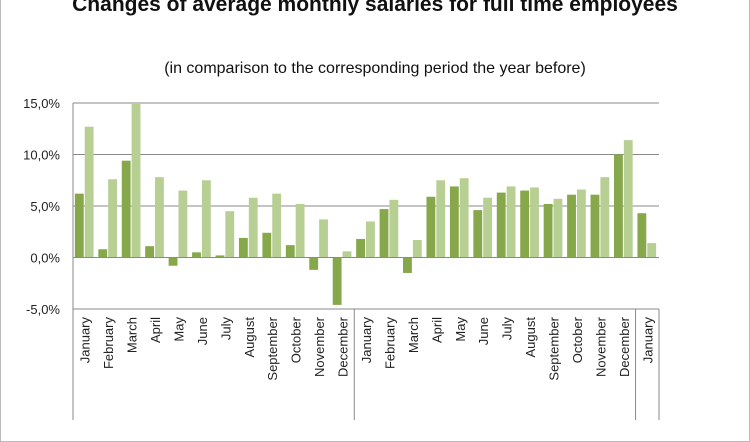  What do you see at coordinates (41, 103) in the screenshot?
I see `y-tick-label: 15,0%` at bounding box center [41, 103].